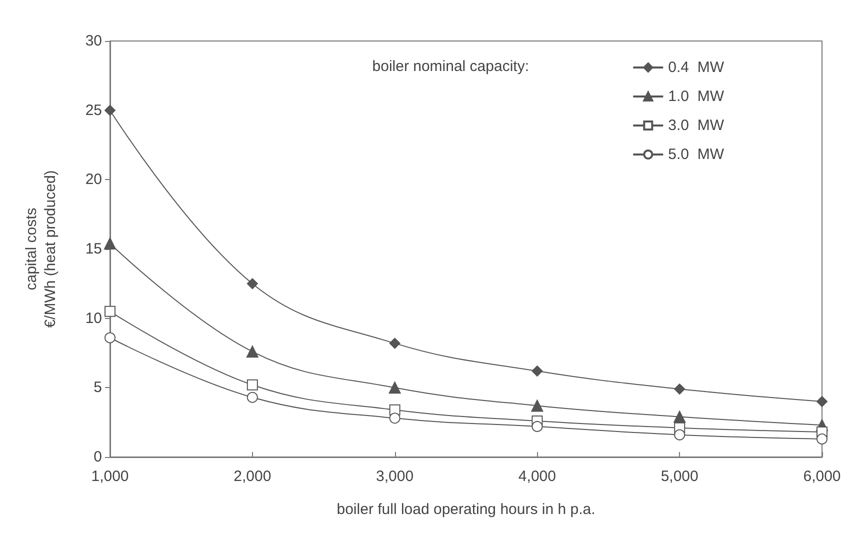 This screenshot has height=538, width=849. Describe the element at coordinates (696, 96) in the screenshot. I see `legend-label: 1.0 MW` at that location.